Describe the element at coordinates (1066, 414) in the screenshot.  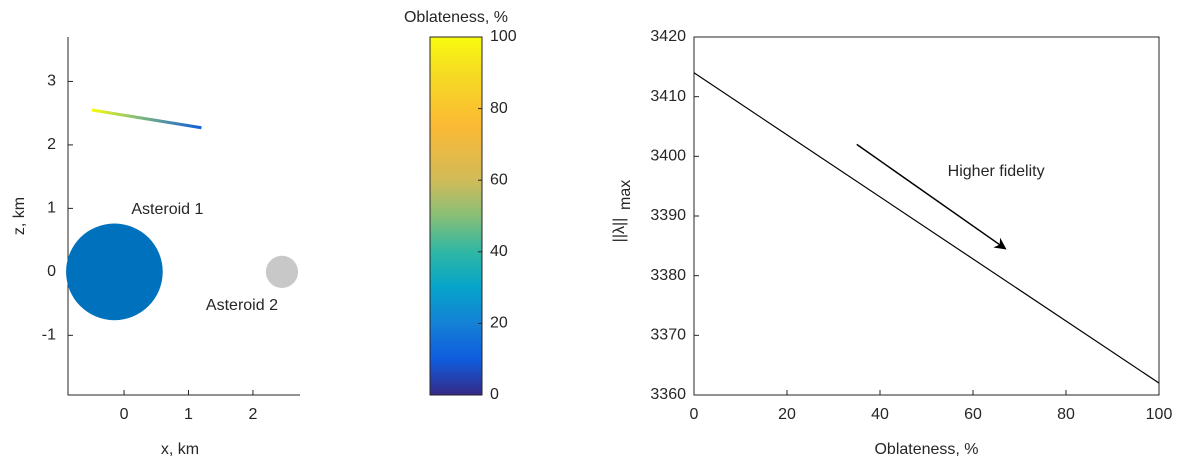
I see `x-tick-label: 80` at that location.